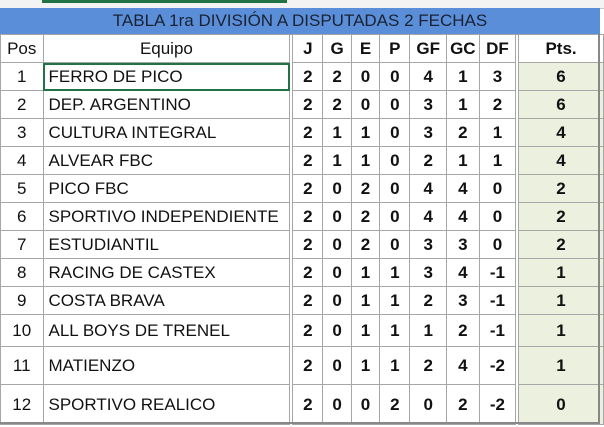  What do you see at coordinates (497, 132) in the screenshot?
I see `cell-df: 1` at bounding box center [497, 132].